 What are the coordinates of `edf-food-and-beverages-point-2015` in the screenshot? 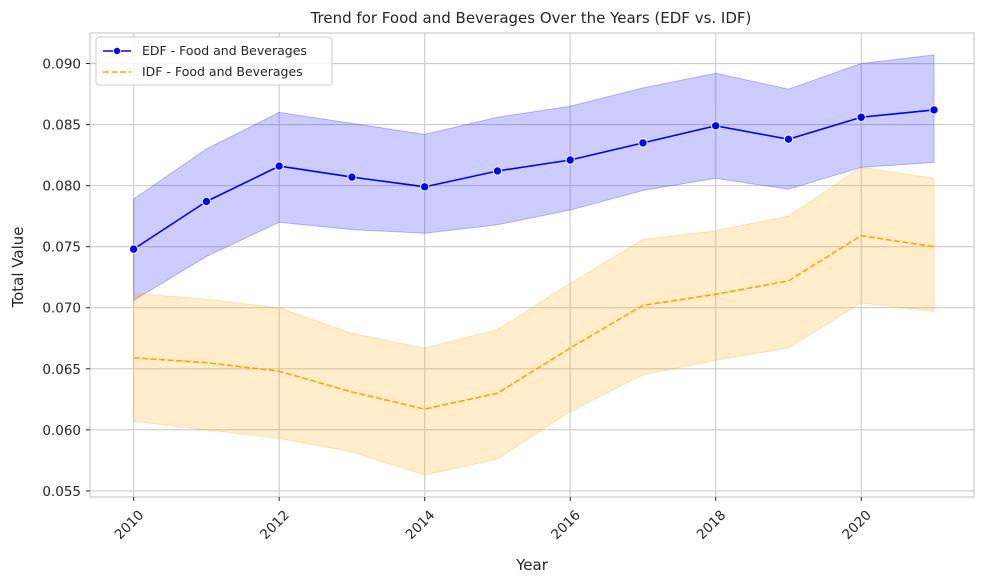 It's located at (497, 171).